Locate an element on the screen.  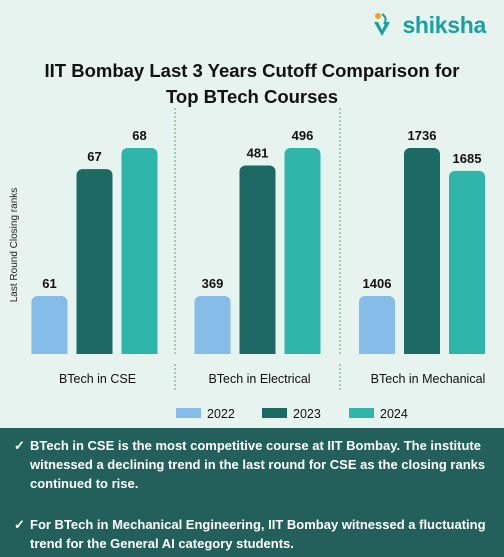
legend-label: 2022 is located at coordinates (221, 414).